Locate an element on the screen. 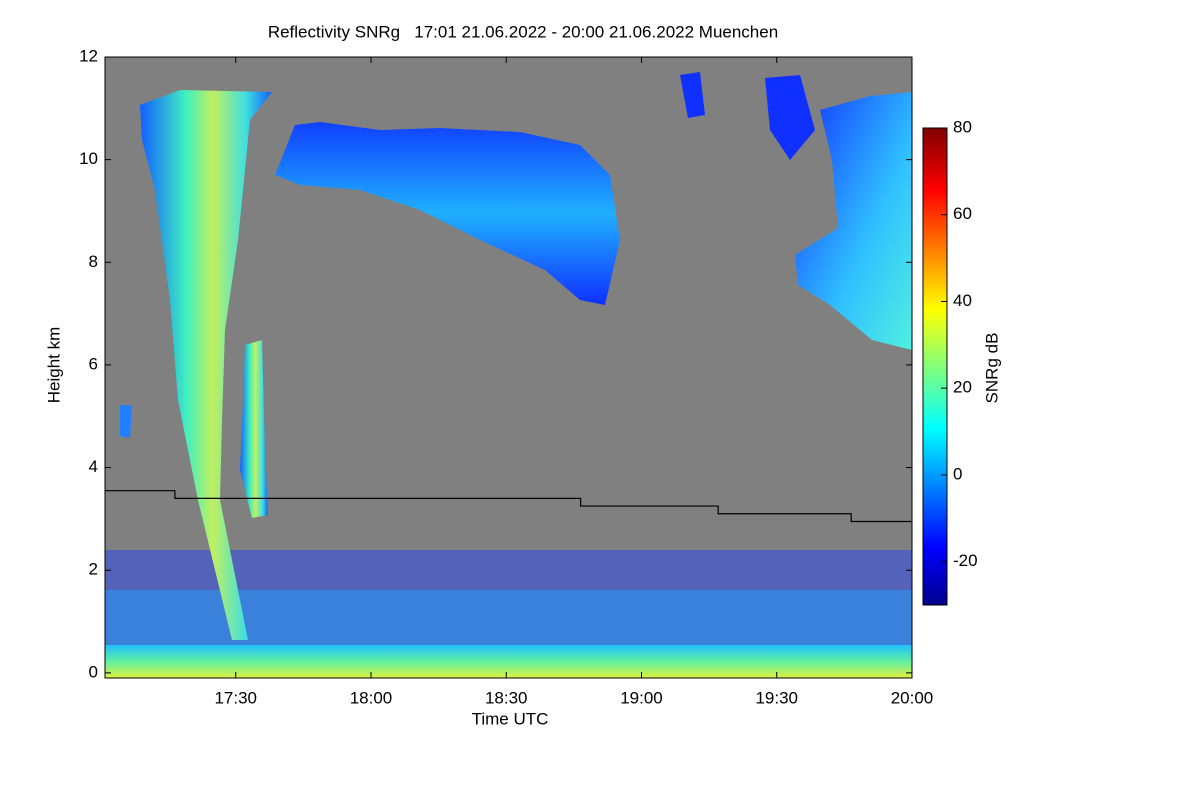 This screenshot has height=805, width=1200. colorbar-tick-label: 40 is located at coordinates (962, 300).